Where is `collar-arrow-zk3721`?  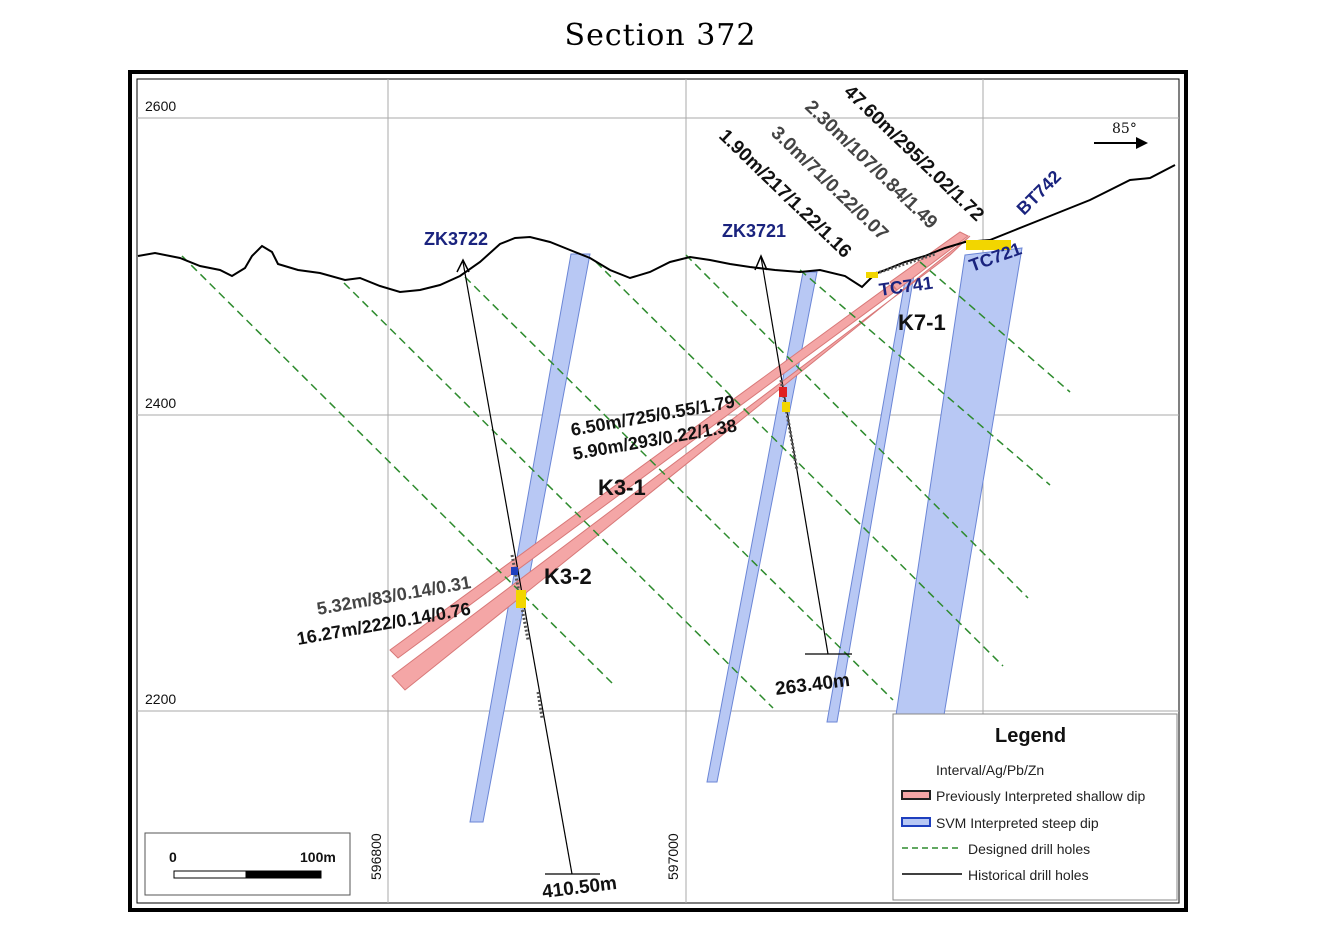
collar-arrow-zk3721 is located at coordinates (761, 262).